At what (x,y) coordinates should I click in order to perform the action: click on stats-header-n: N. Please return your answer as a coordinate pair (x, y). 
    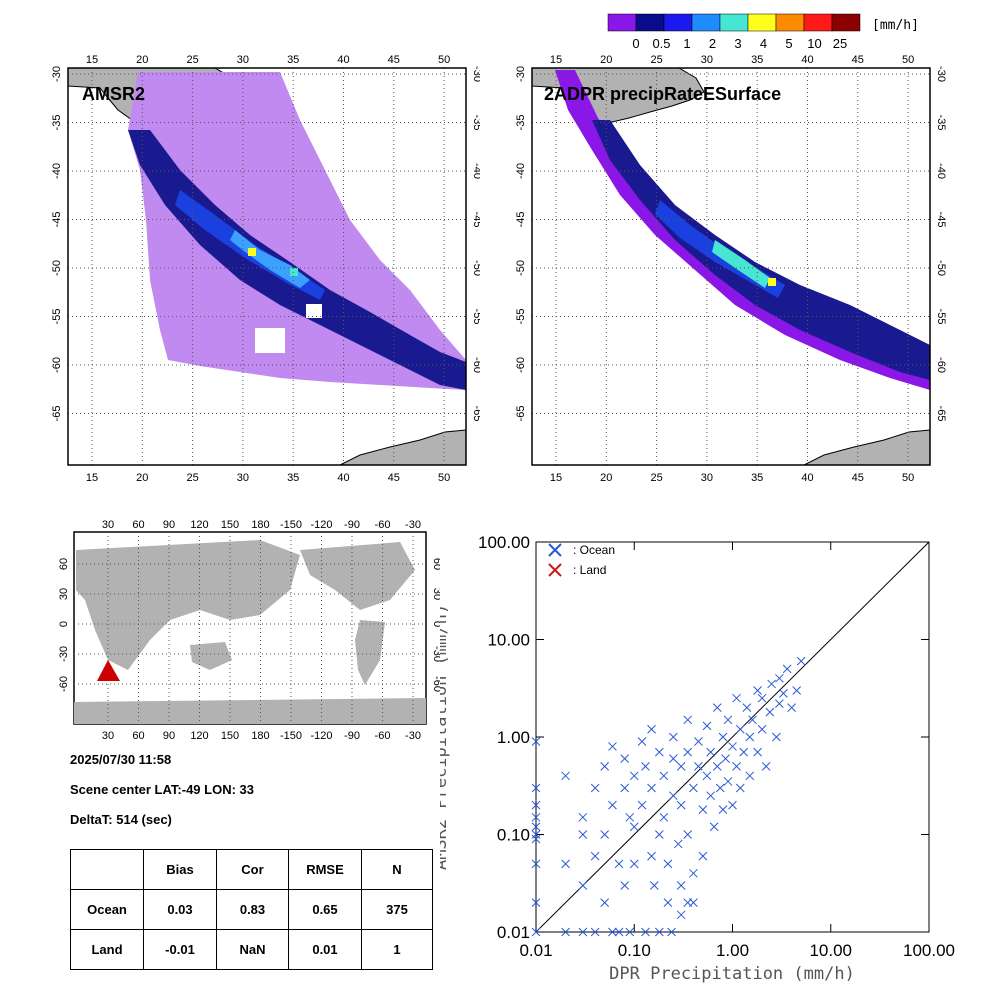
    Looking at the image, I should click on (397, 869).